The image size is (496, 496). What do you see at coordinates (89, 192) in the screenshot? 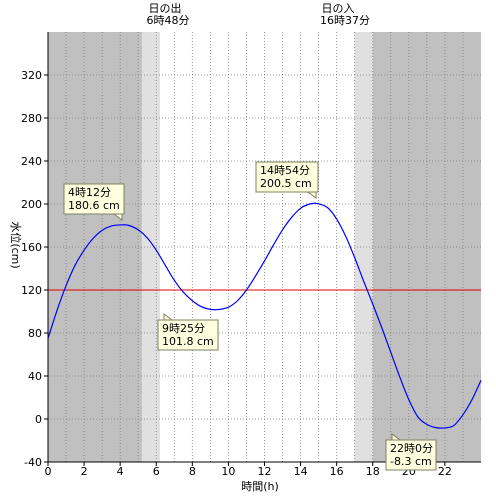
I see `callout-time: 4時12分` at bounding box center [89, 192].